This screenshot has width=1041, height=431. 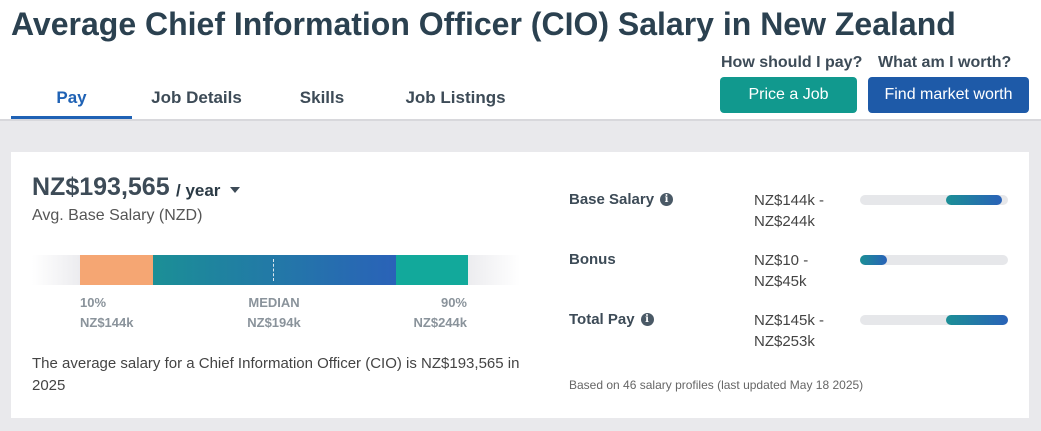 I want to click on median-marker, so click(x=273, y=270).